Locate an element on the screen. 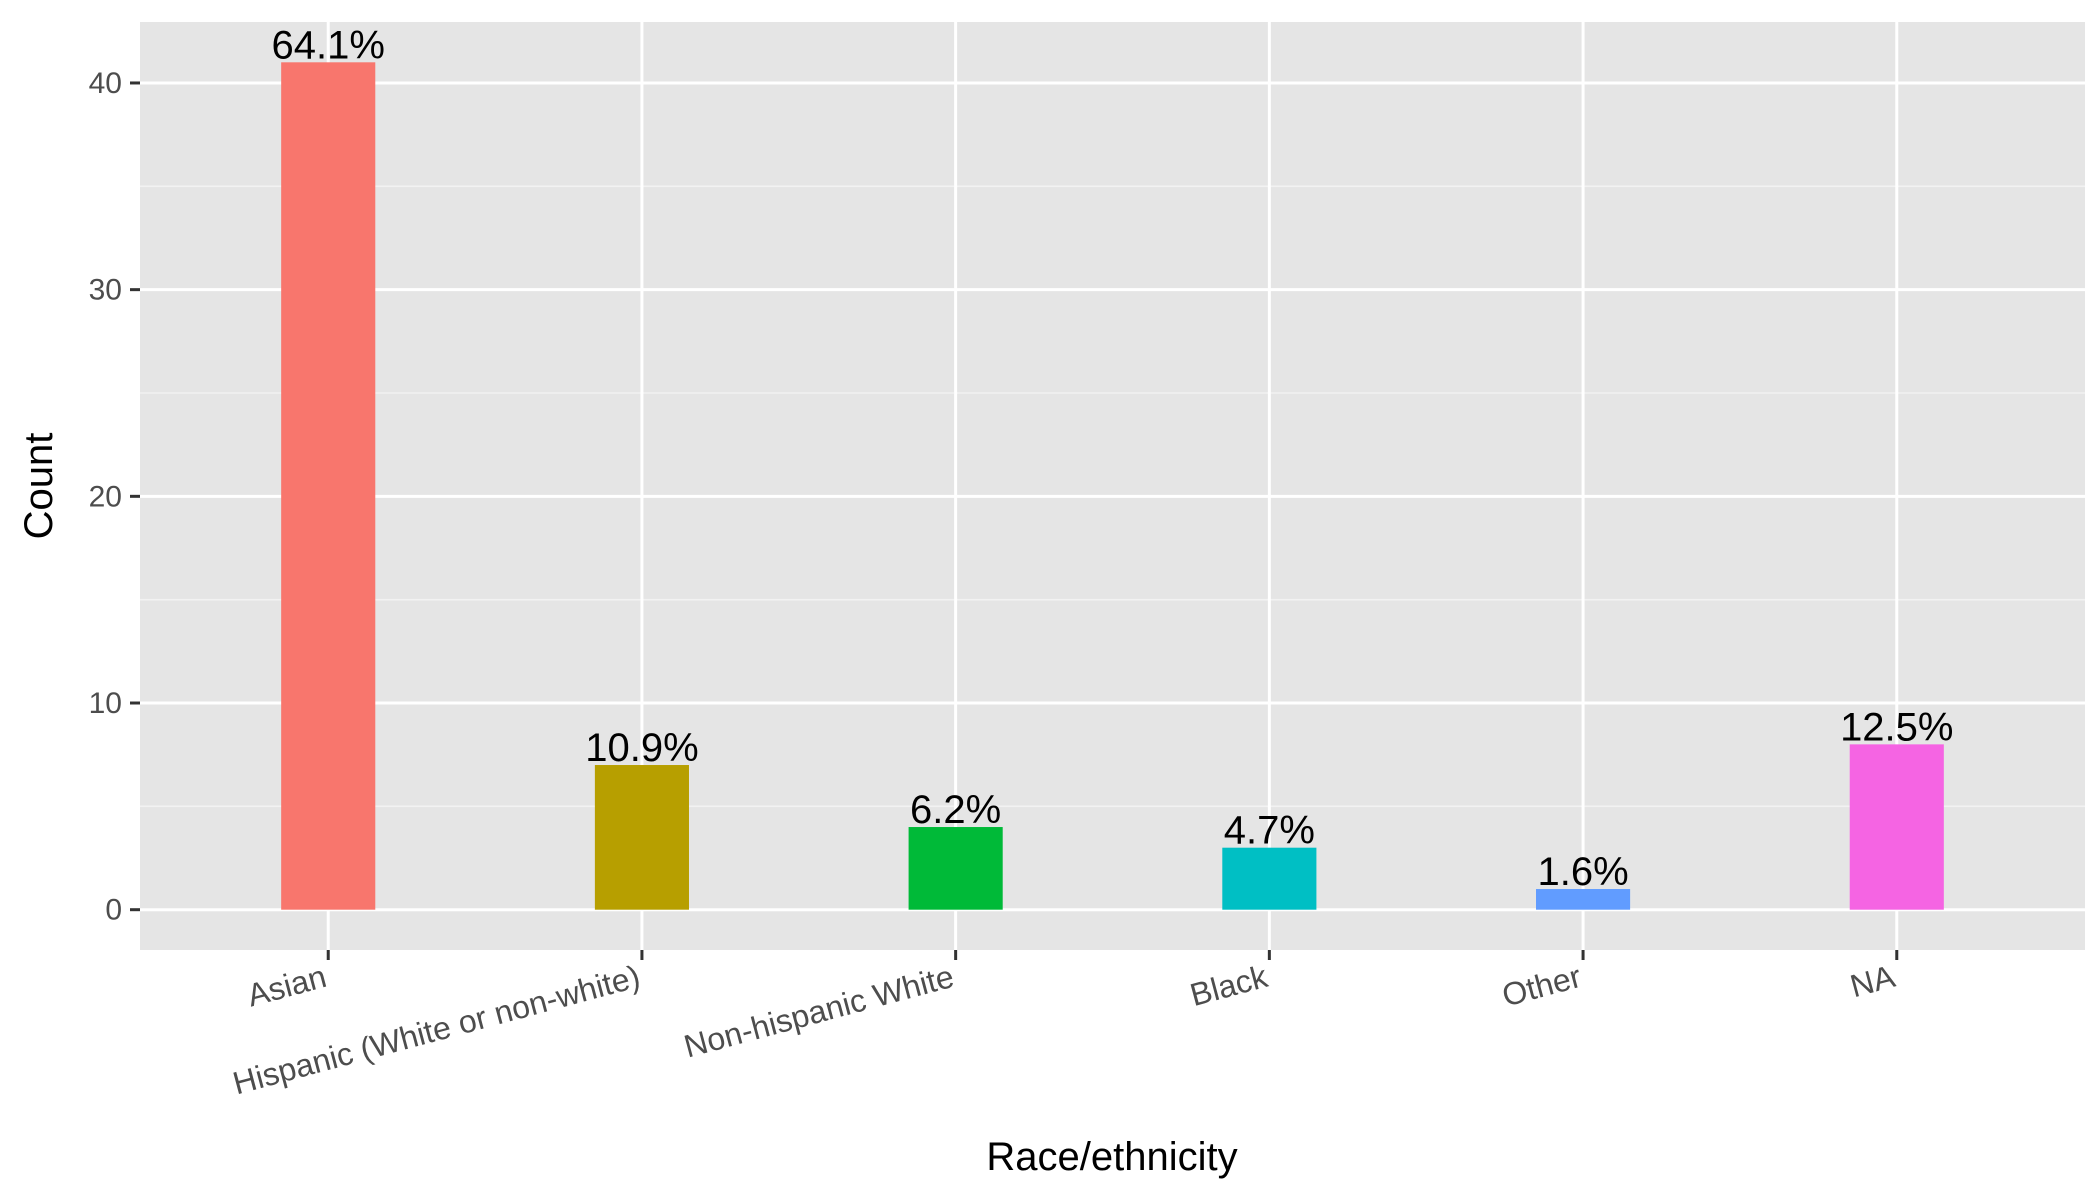  bar-value-label: 12.5% is located at coordinates (1896, 727).